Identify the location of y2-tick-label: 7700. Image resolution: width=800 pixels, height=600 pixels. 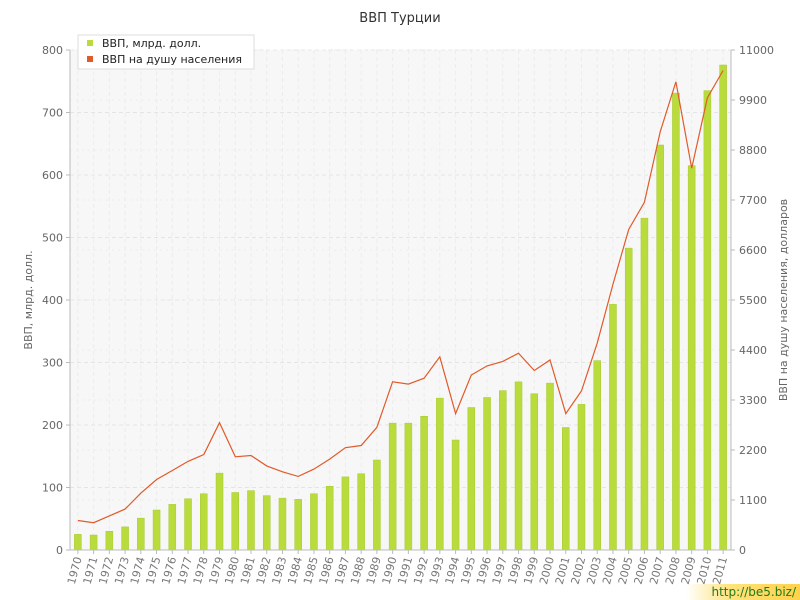
(753, 200).